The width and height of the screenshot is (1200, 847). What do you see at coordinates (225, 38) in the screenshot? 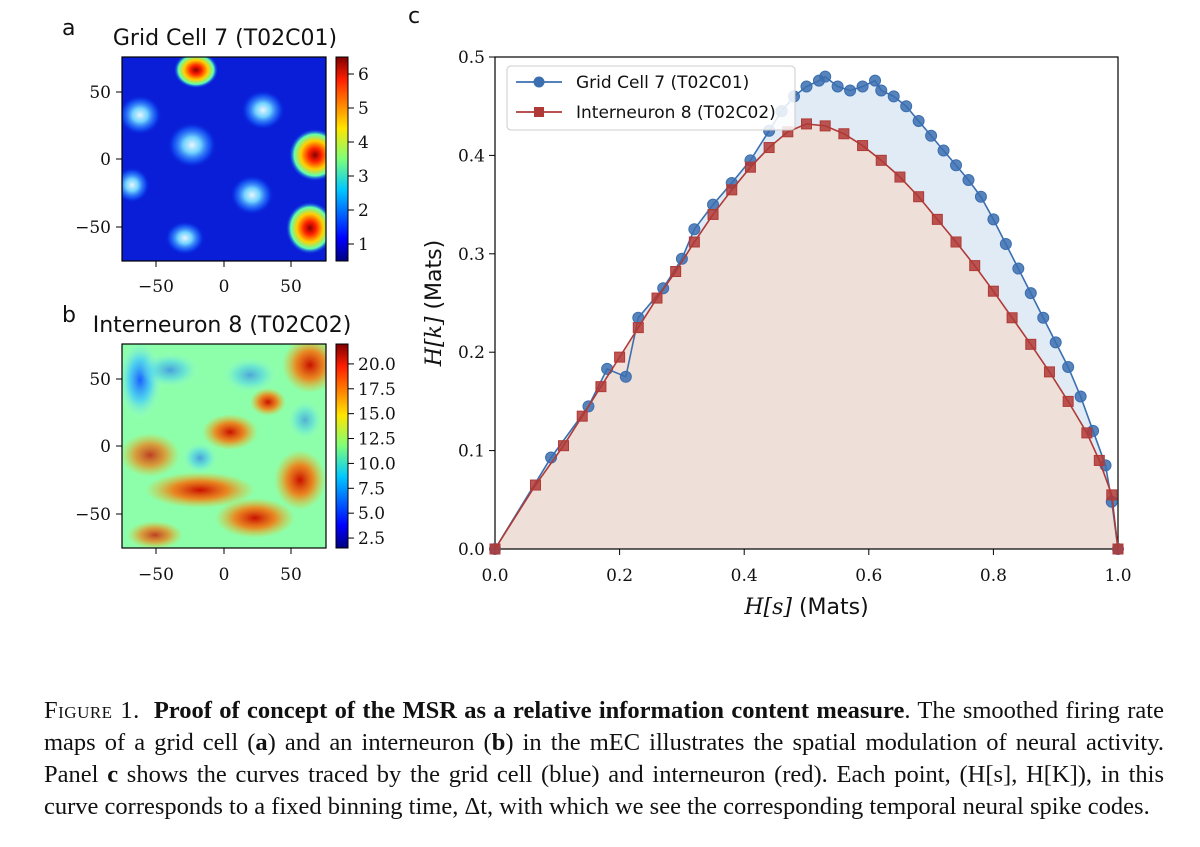
I see `panel-a-title: Grid Cell 7 (T02C01)` at bounding box center [225, 38].